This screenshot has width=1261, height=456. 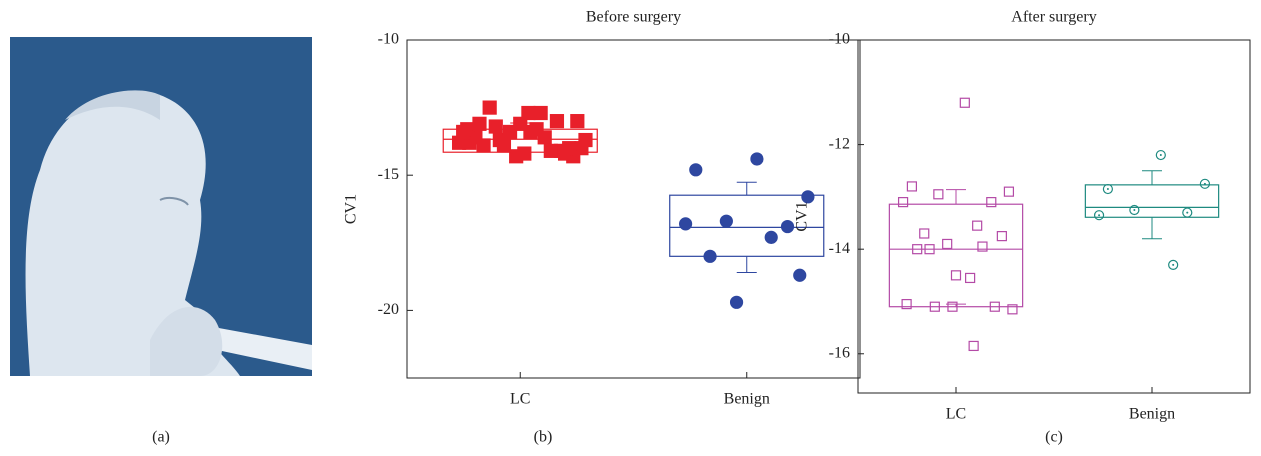 I want to click on y-tick-label: -14, so click(x=839, y=248).